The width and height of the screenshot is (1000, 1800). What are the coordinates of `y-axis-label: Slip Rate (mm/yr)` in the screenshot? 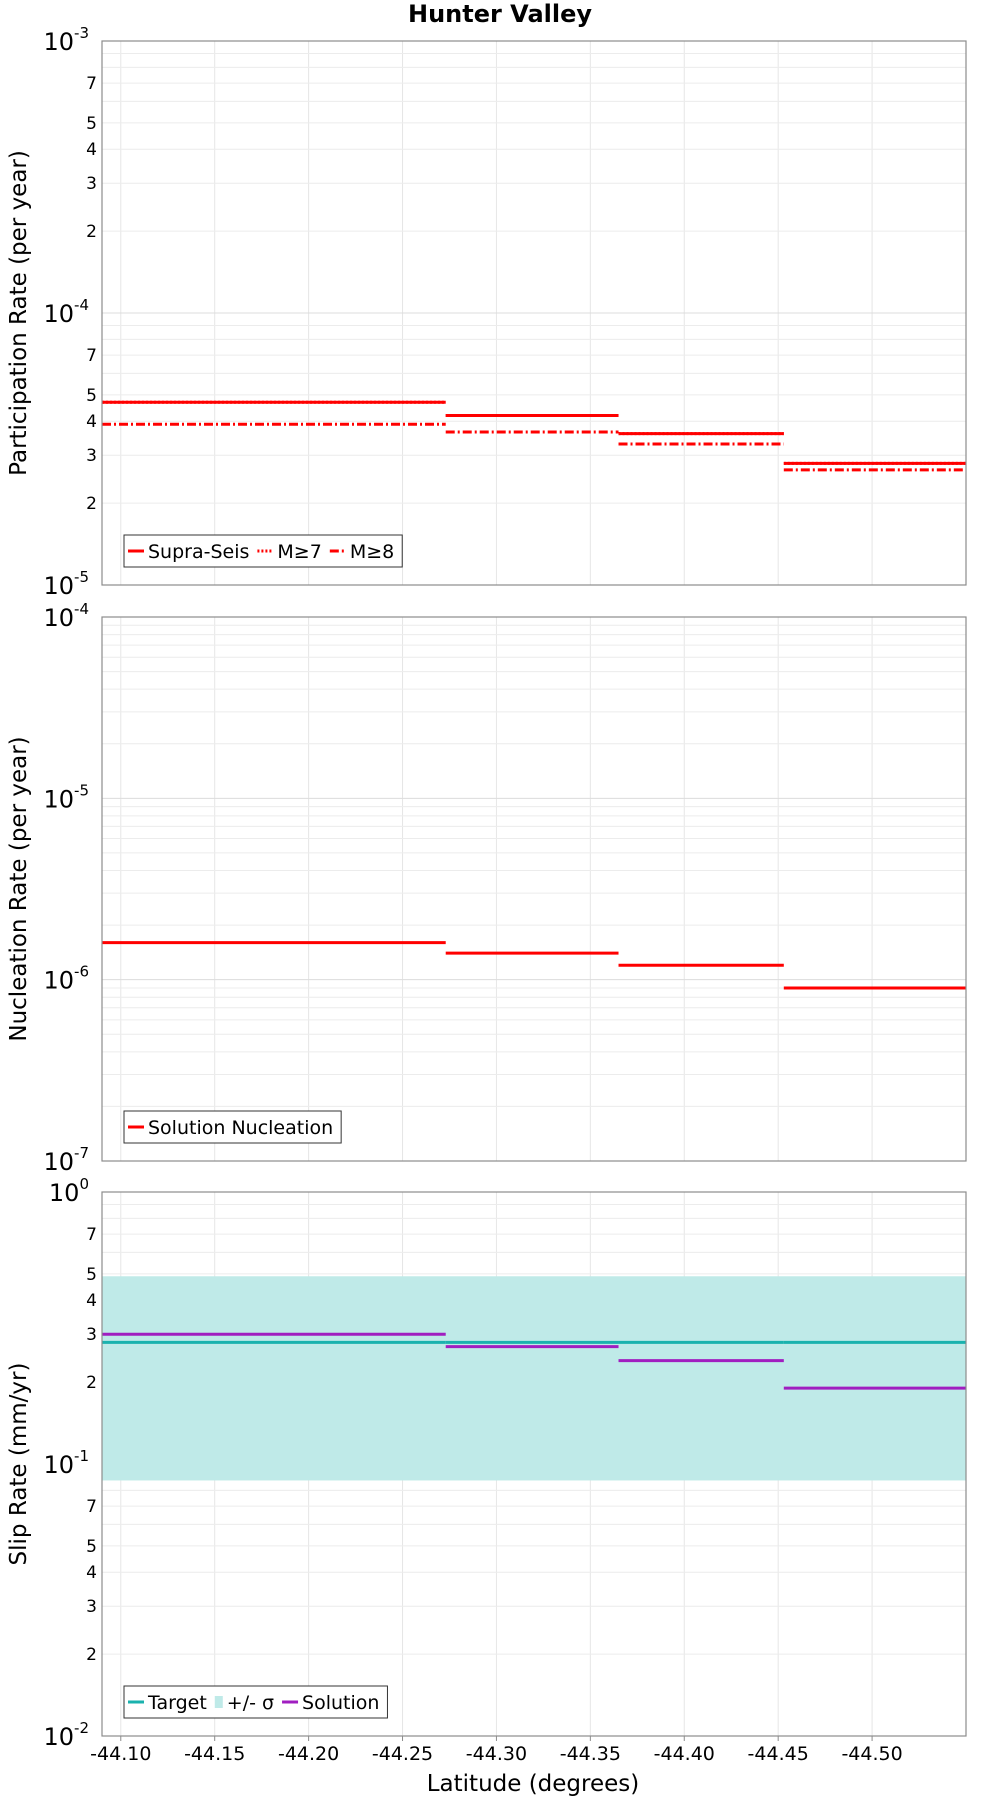 It's located at (19, 1464).